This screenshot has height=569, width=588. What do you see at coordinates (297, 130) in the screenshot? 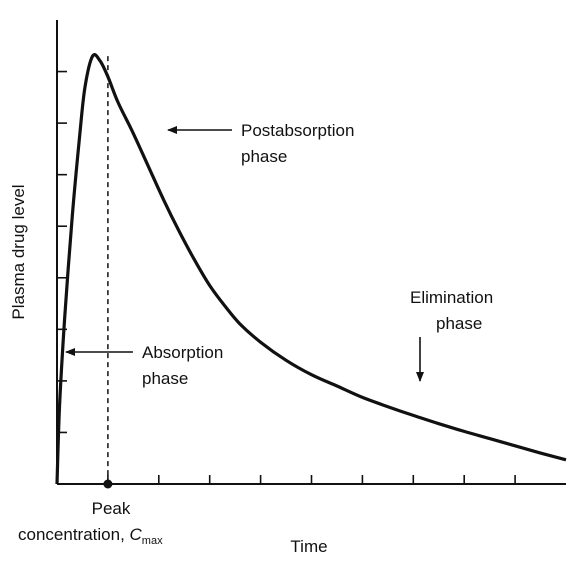
I see `postabsorption-label-line1: Postabsorption` at bounding box center [297, 130].